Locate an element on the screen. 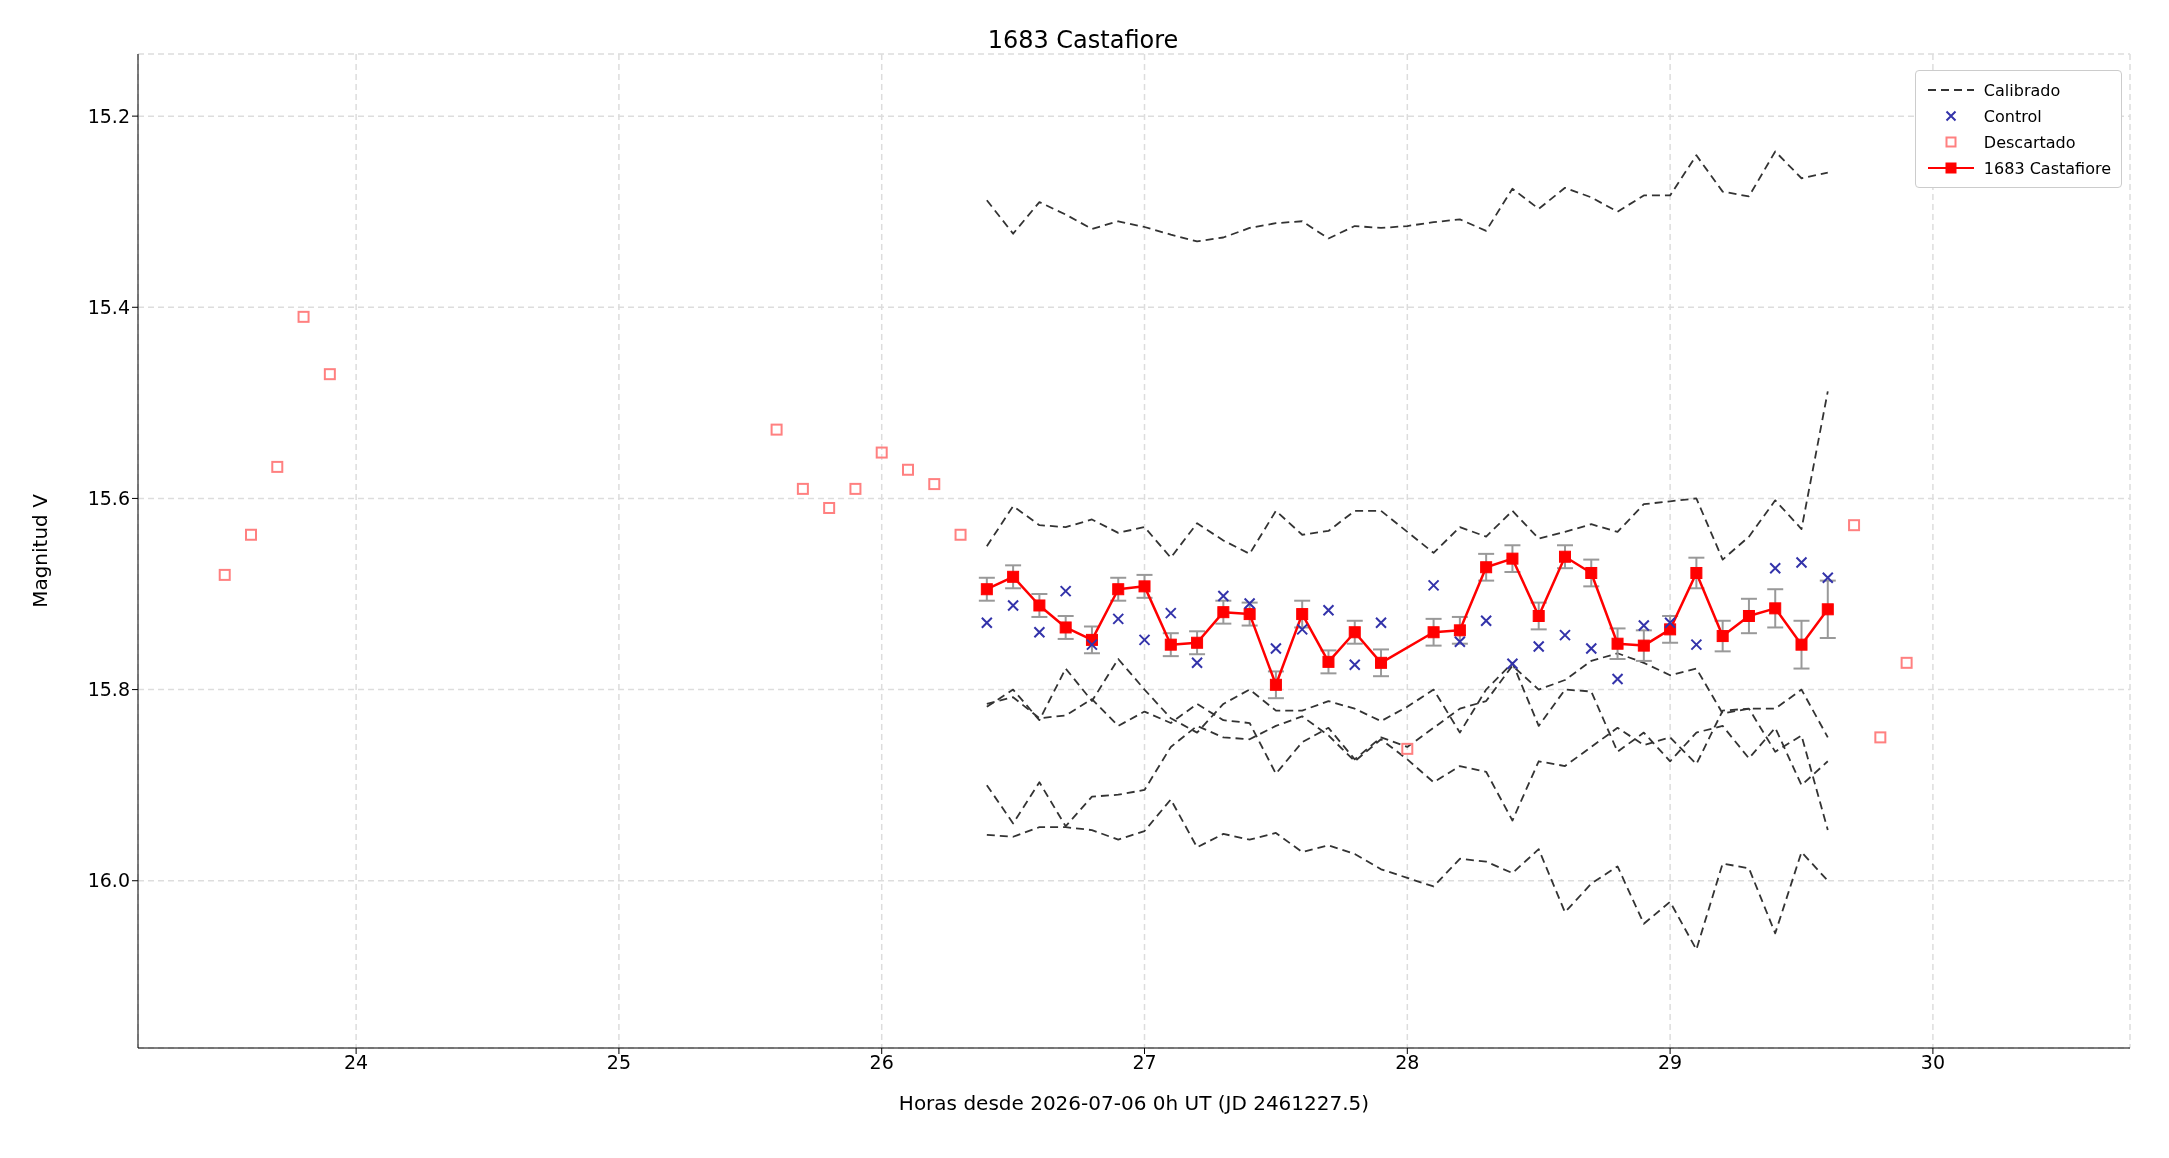  x-tick-label: 30 is located at coordinates (1932, 1062).